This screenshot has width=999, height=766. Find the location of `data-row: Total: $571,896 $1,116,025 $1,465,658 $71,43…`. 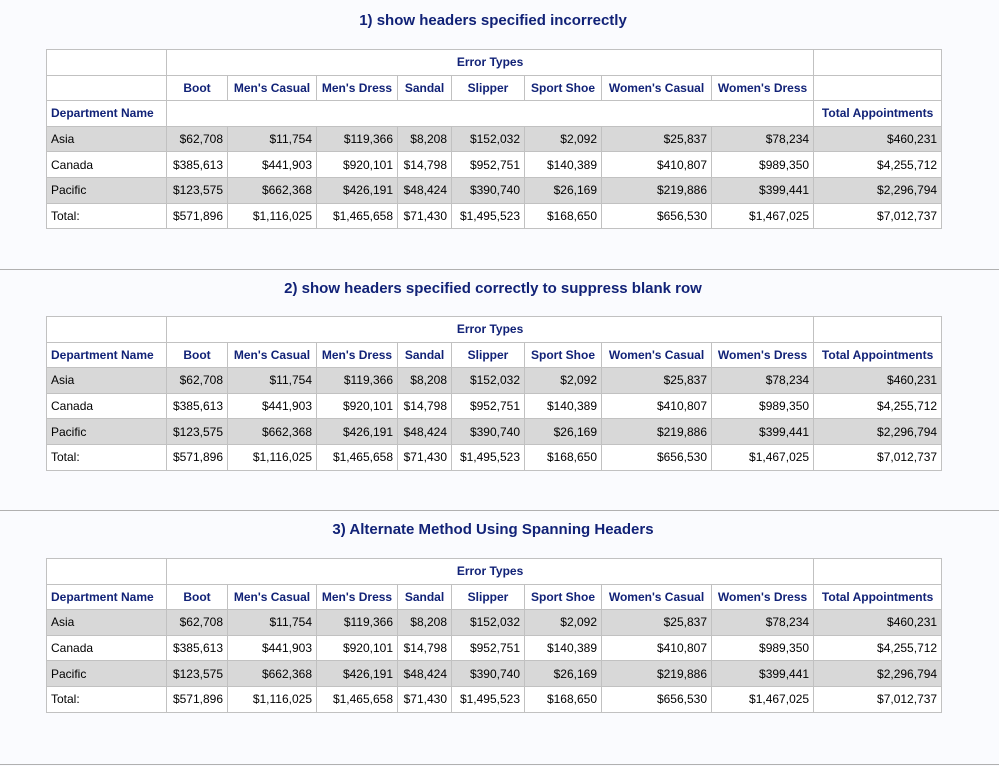

data-row: Total: $571,896 $1,116,025 $1,465,658 $71,43… is located at coordinates (494, 699).